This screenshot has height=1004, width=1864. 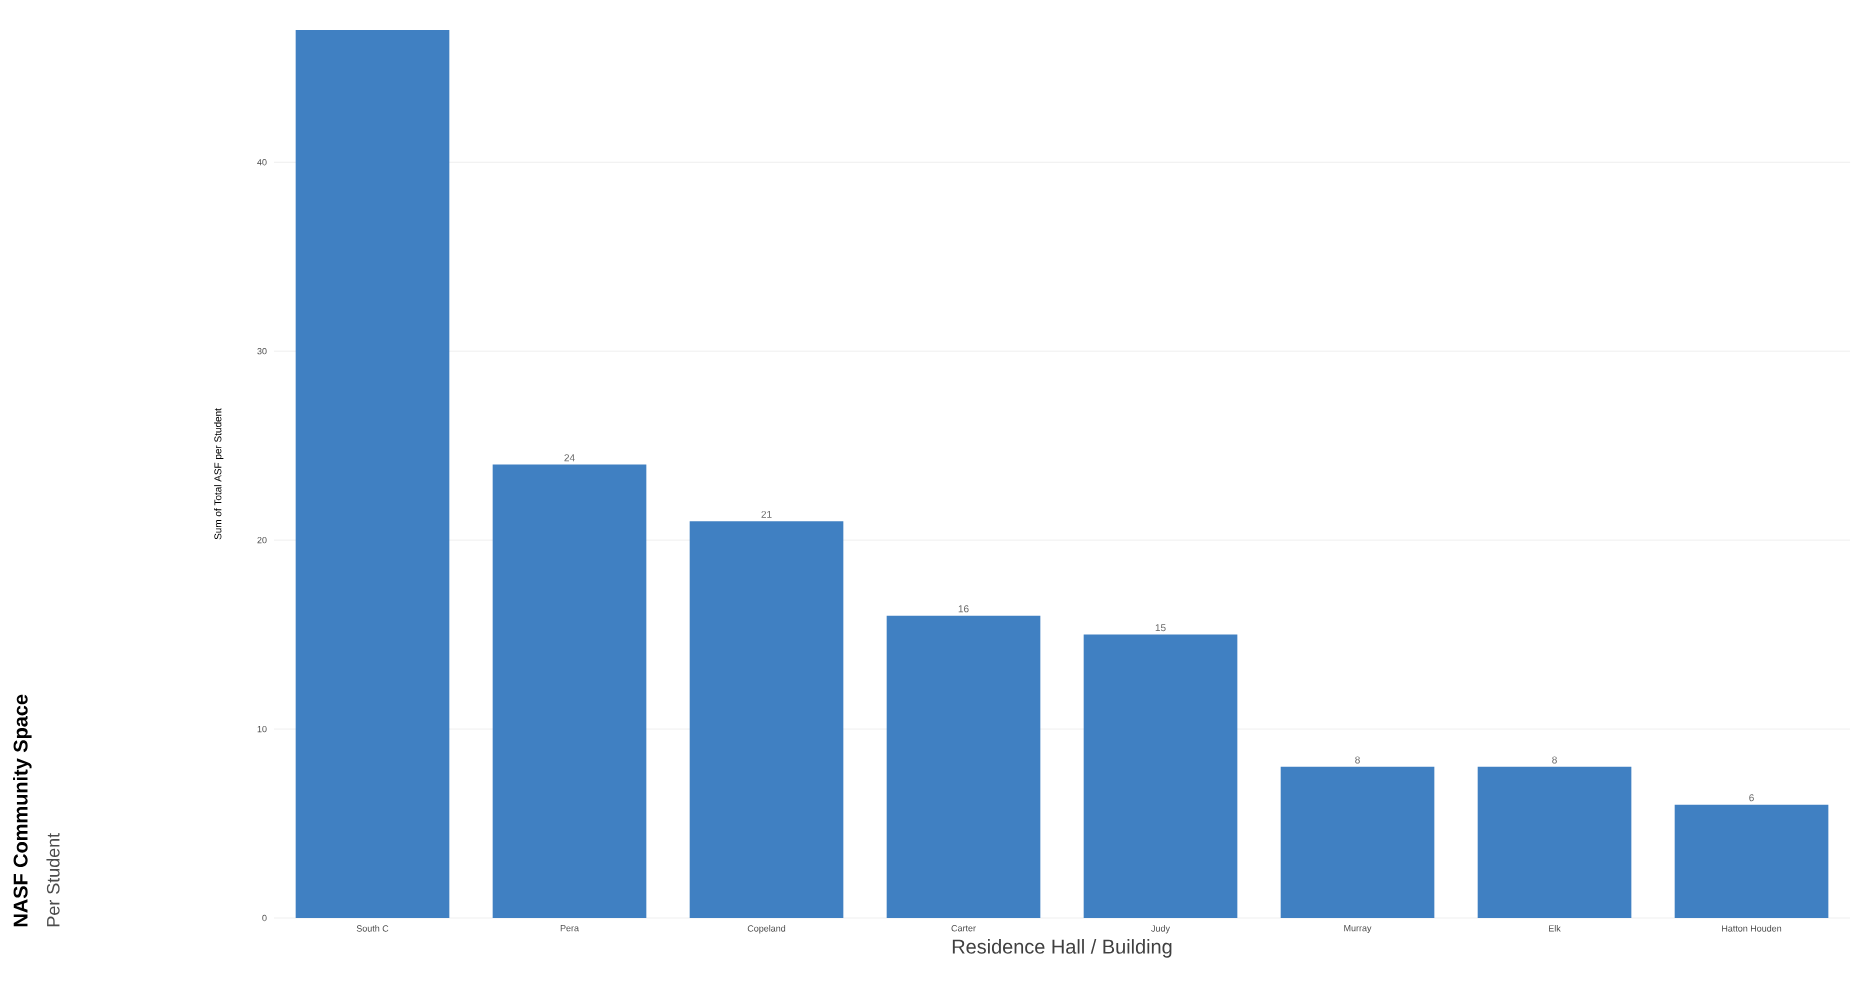 What do you see at coordinates (1062, 948) in the screenshot?
I see `x-axis-title: Residence Hall / Building` at bounding box center [1062, 948].